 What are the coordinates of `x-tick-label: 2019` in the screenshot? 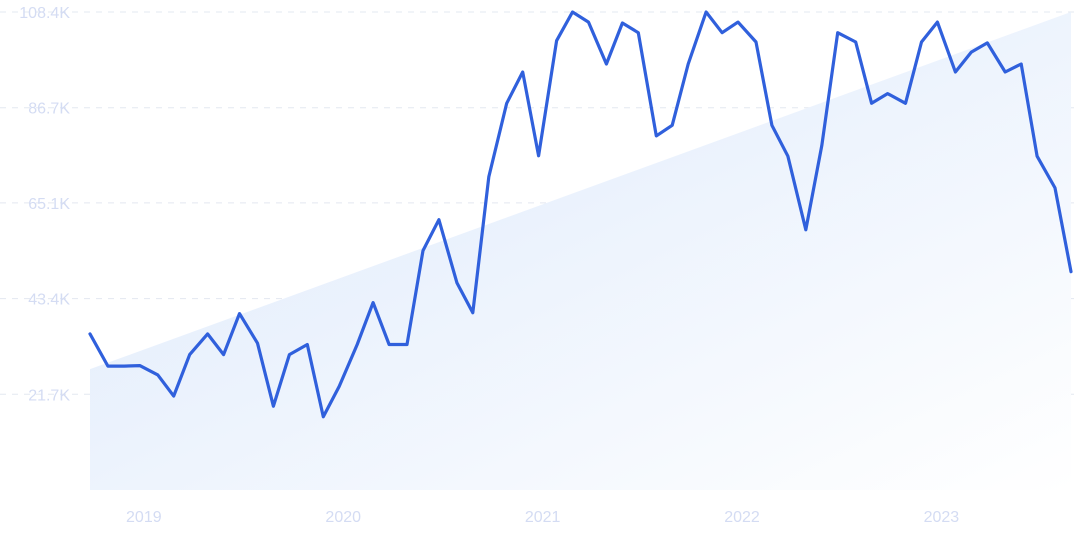 It's located at (144, 517).